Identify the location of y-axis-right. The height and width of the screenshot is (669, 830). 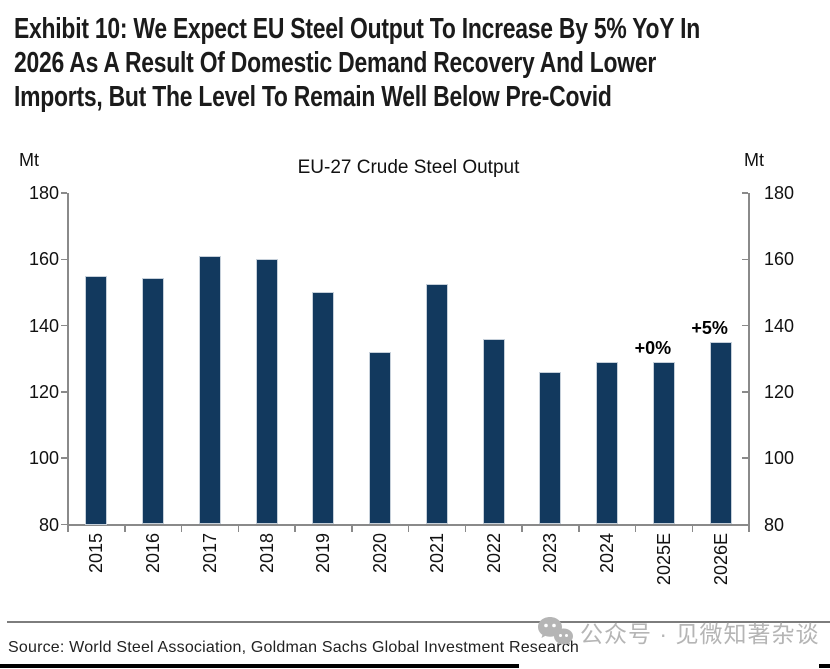
(748, 360).